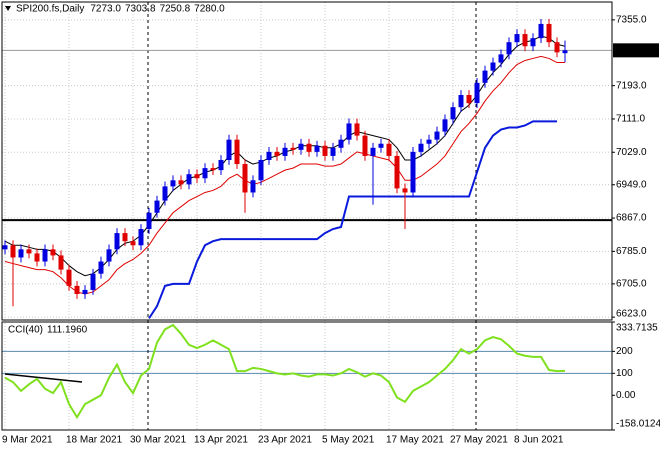 This screenshot has height=450, width=660. I want to click on last-price-label: 7280.0, so click(632, 50).